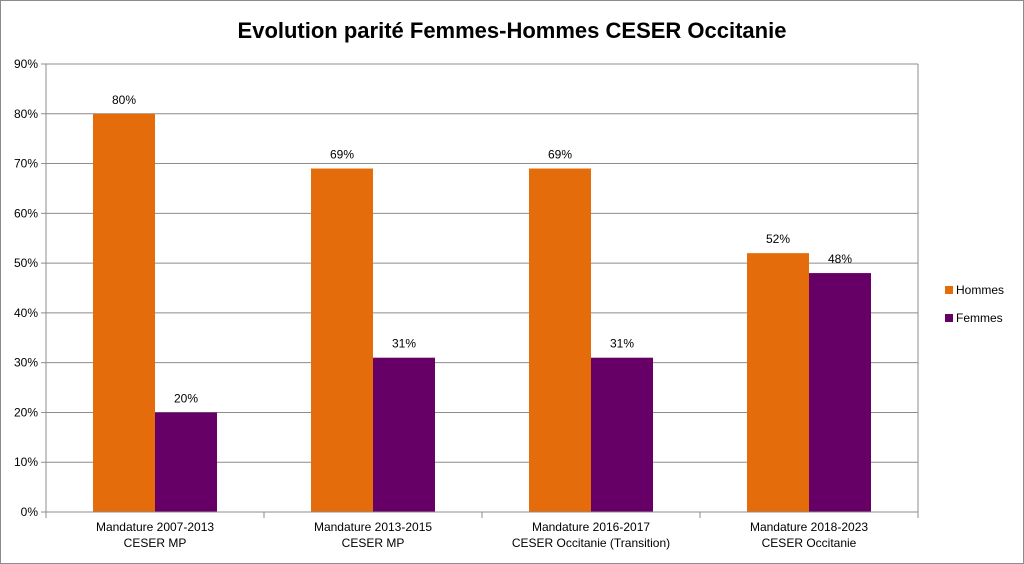 The width and height of the screenshot is (1024, 564). I want to click on legend-swatch-hommes, so click(949, 290).